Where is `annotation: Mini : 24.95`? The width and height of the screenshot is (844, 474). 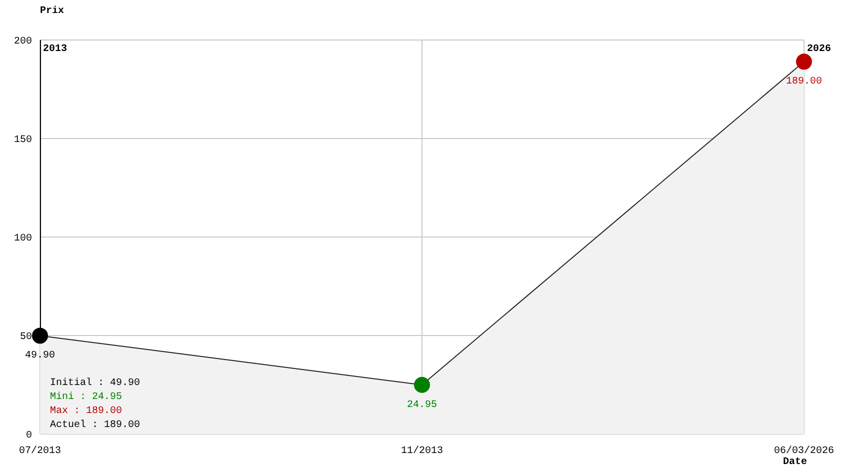 annotation: Mini : 24.95 is located at coordinates (87, 398).